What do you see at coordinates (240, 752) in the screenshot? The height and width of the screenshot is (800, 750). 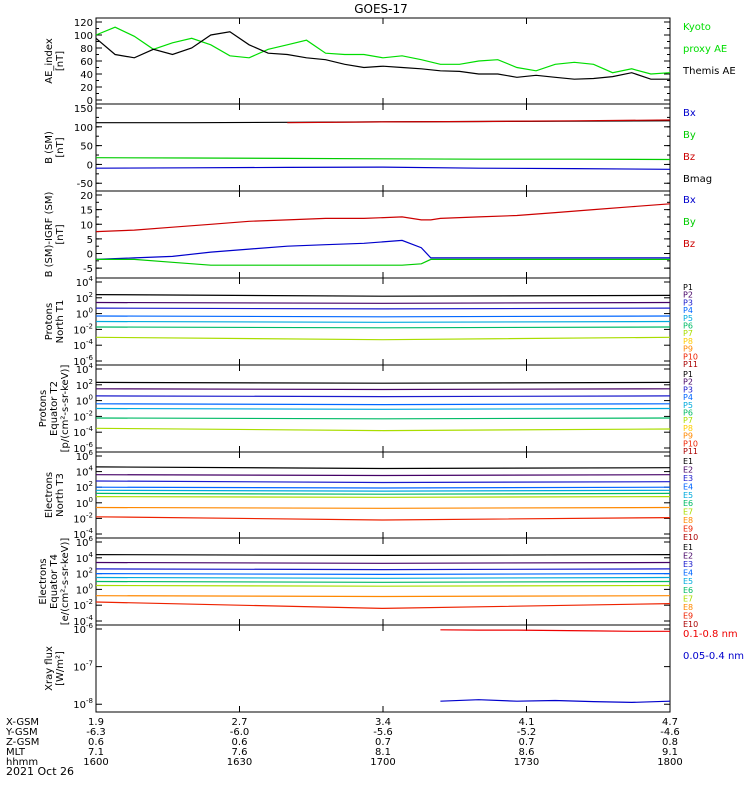 I see `x-axis-value: 7.6` at bounding box center [240, 752].